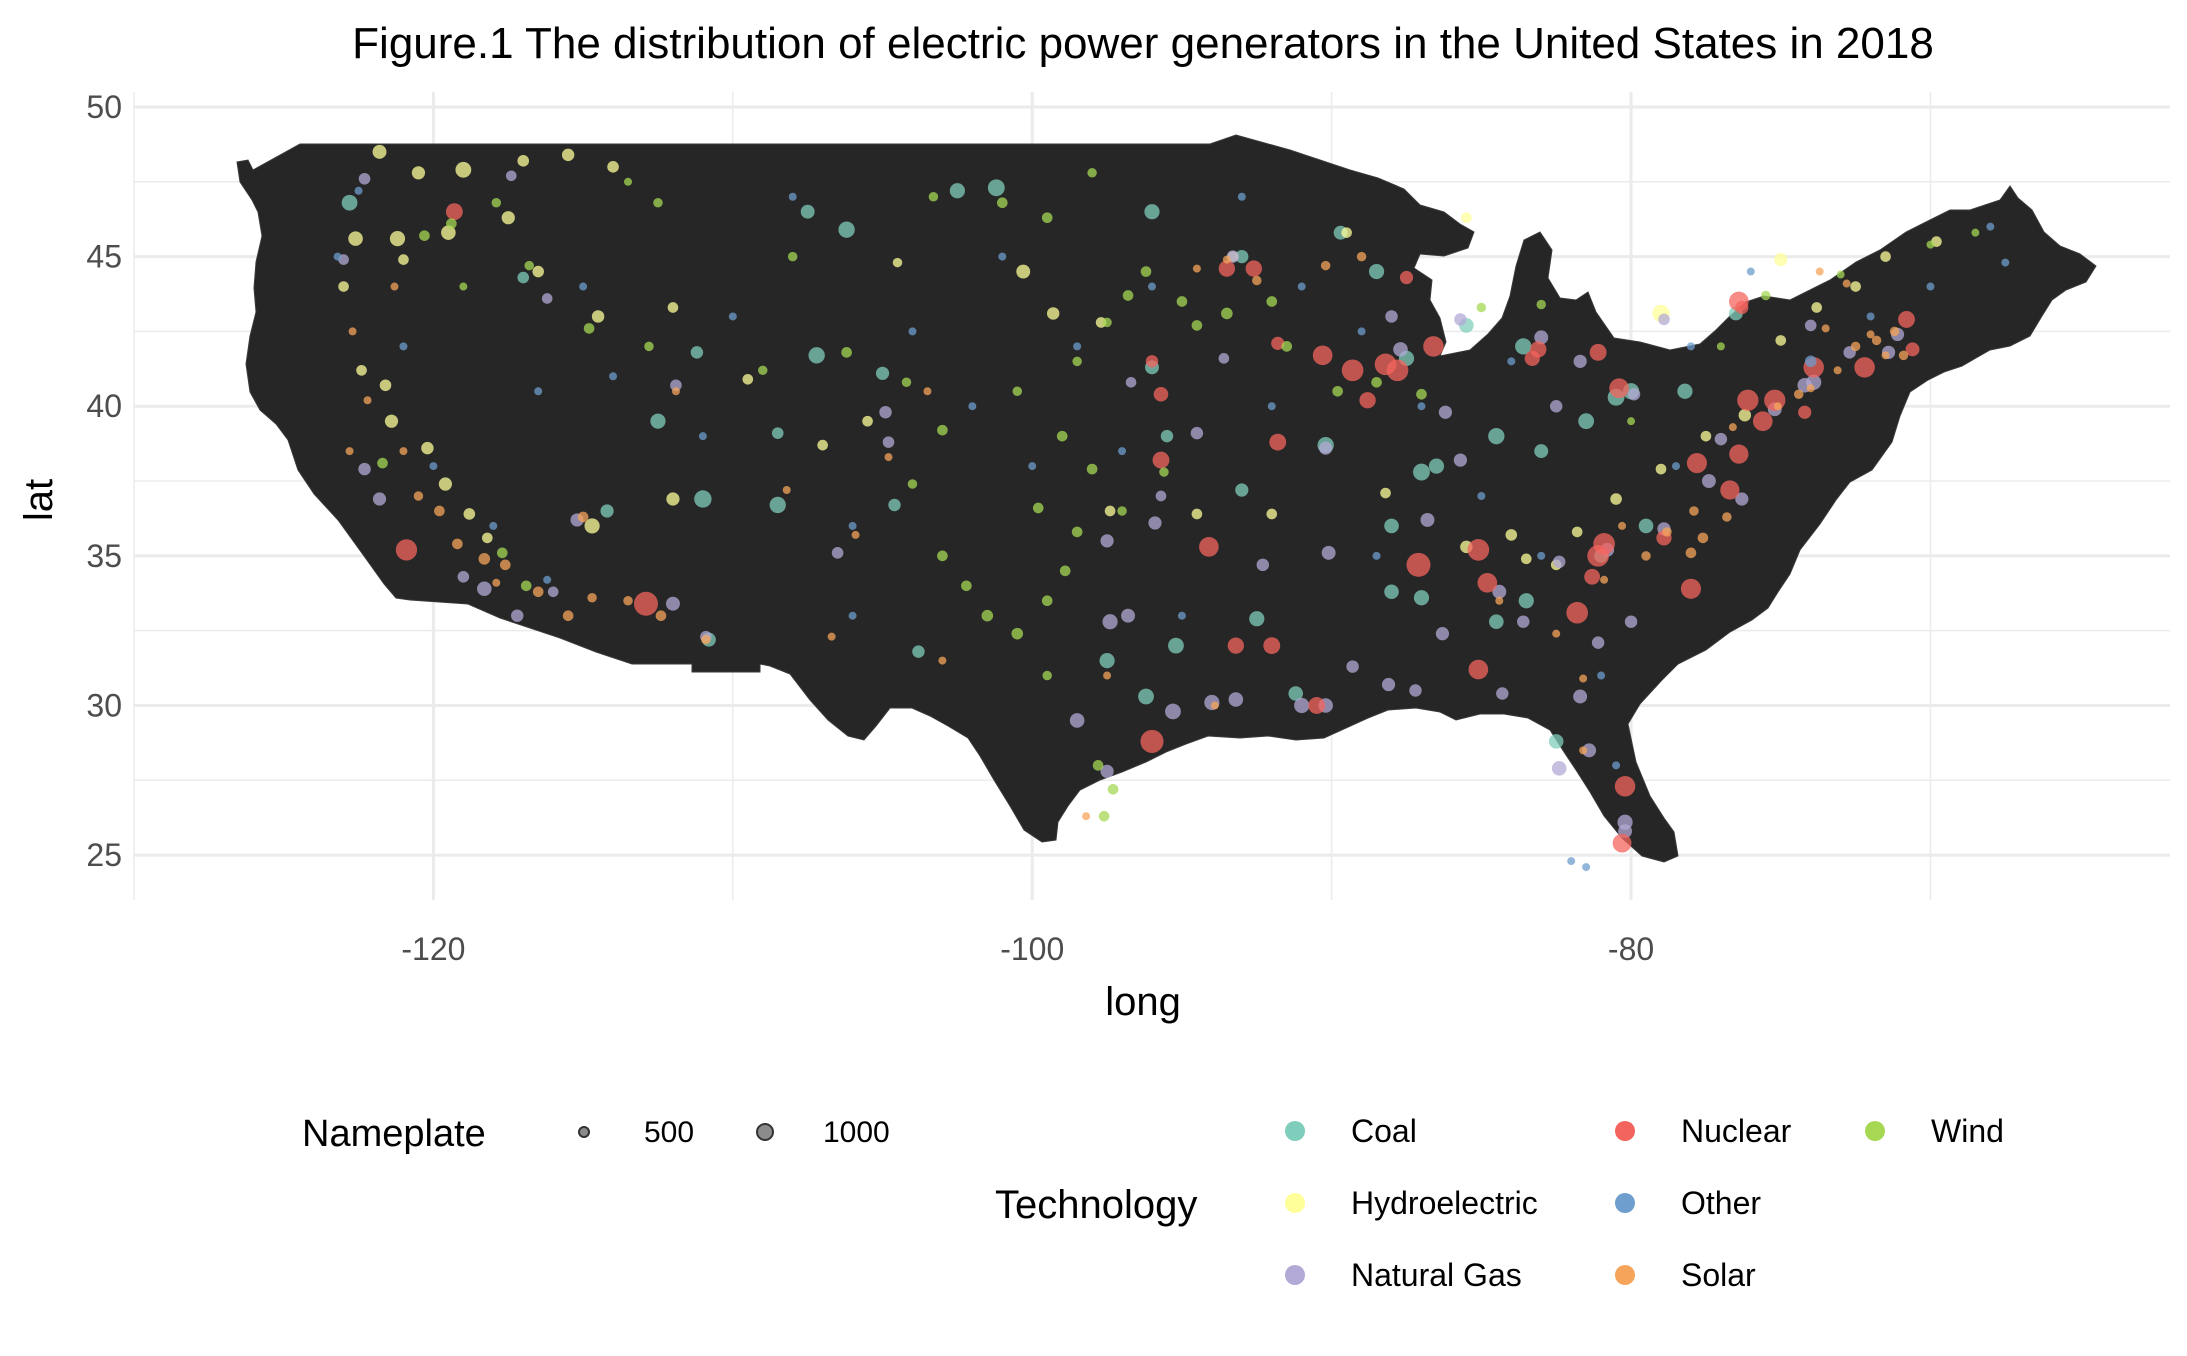 The image size is (2187, 1356). Describe the element at coordinates (1875, 1131) in the screenshot. I see `legend-key-wind` at that location.